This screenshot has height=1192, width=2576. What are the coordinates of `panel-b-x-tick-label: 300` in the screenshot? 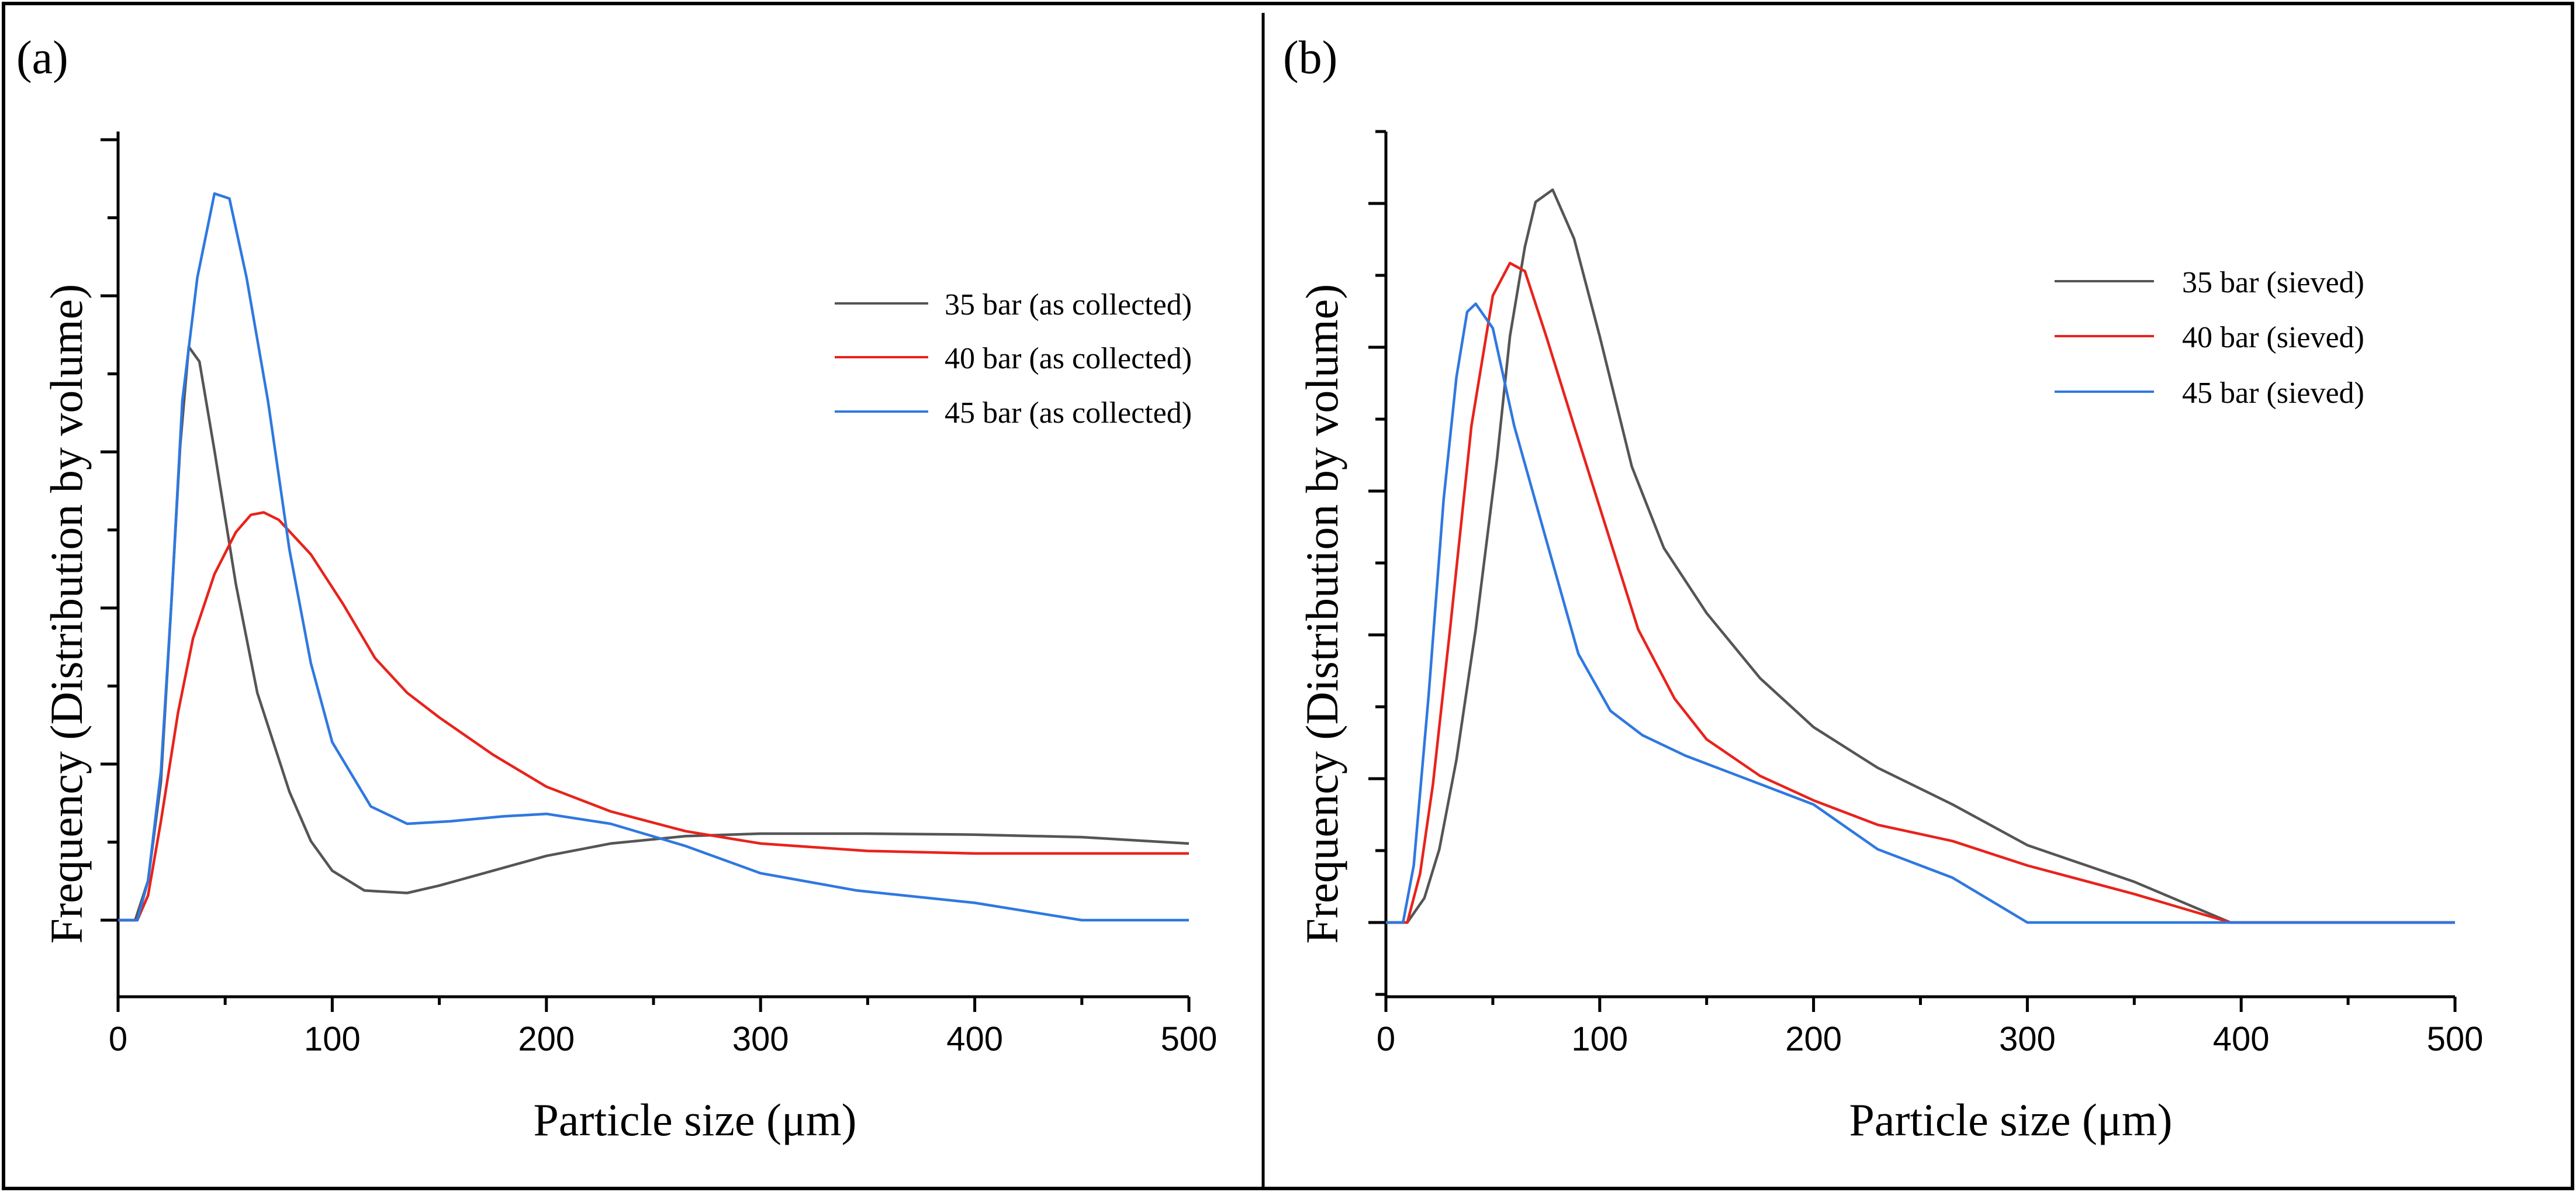 It's located at (2027, 1039).